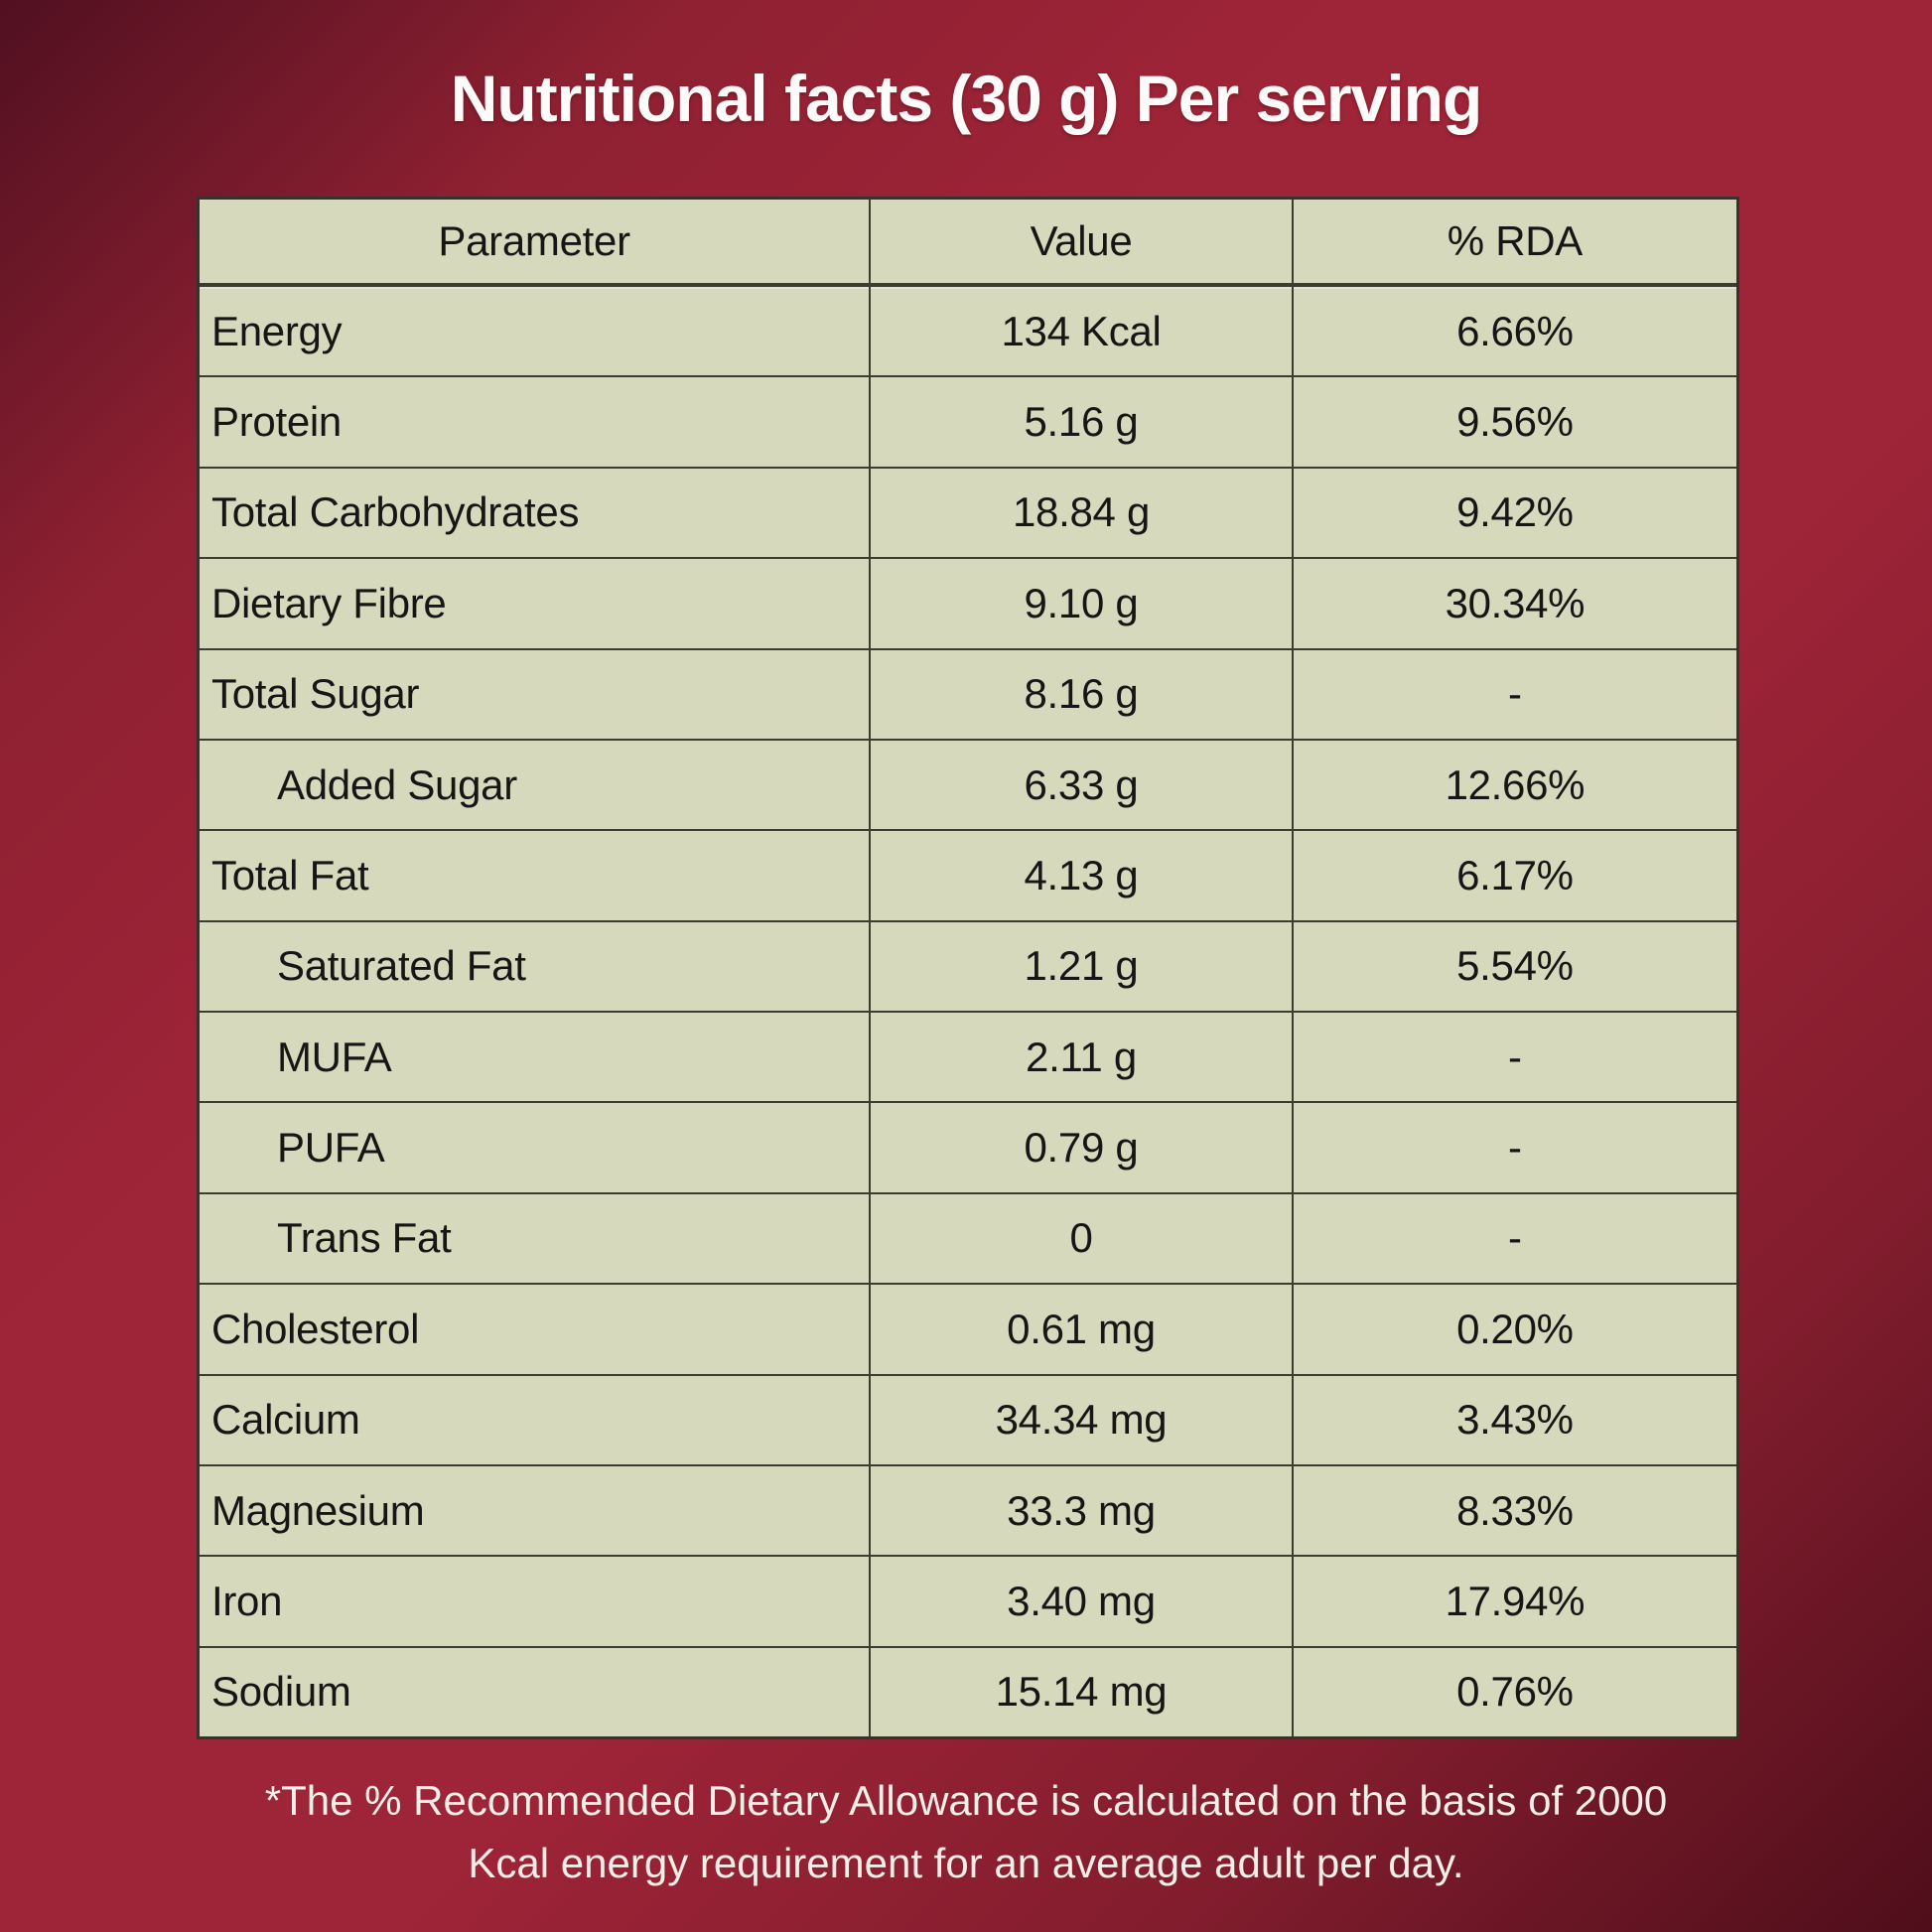 The image size is (1932, 1932). Describe the element at coordinates (967, 98) in the screenshot. I see `page-title: Nutritional facts (30 g) Per serving` at that location.